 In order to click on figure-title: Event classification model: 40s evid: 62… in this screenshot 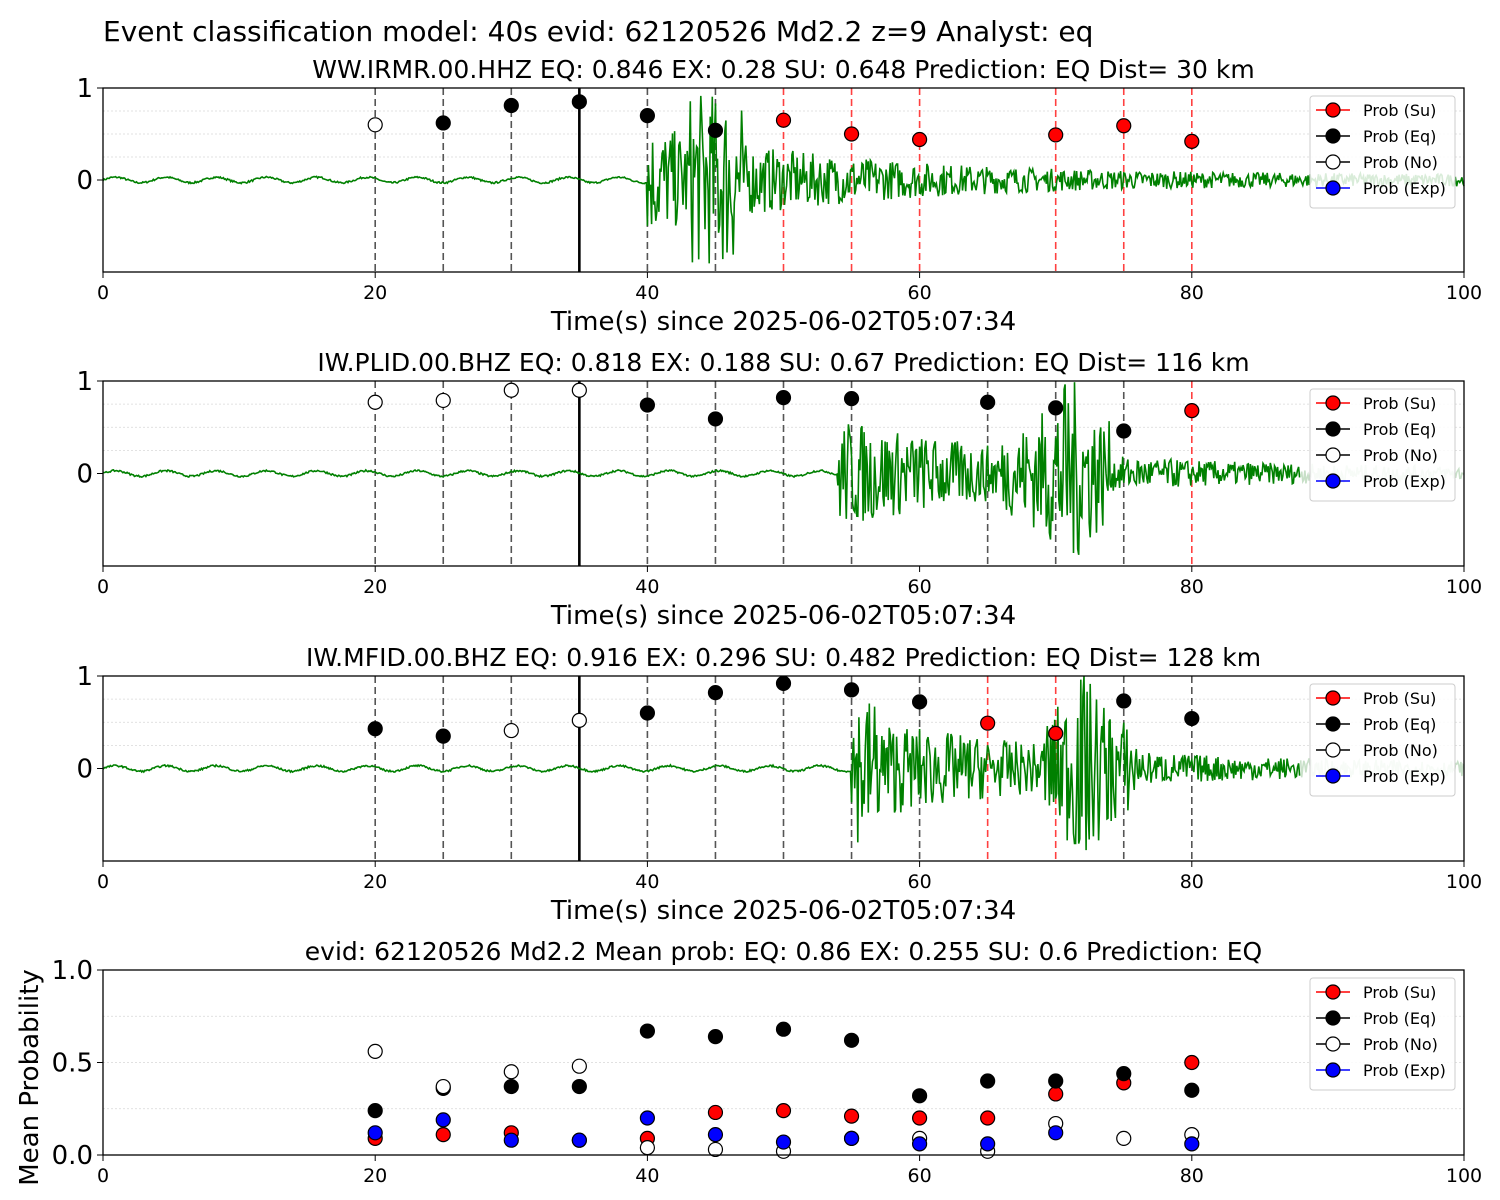, I will do `click(598, 31)`.